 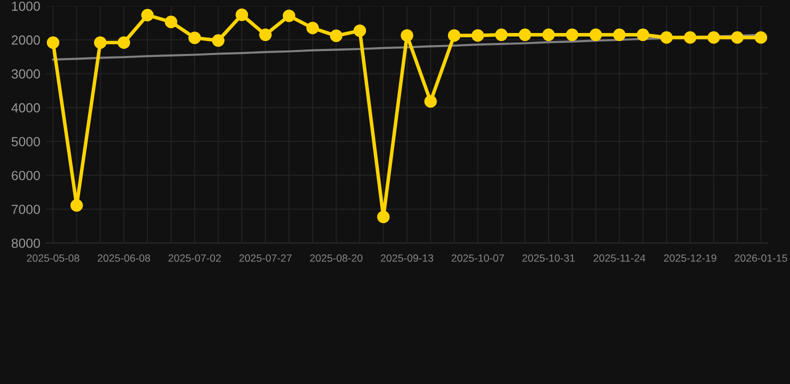 What do you see at coordinates (26, 141) in the screenshot?
I see `y-tick-label: 5000` at bounding box center [26, 141].